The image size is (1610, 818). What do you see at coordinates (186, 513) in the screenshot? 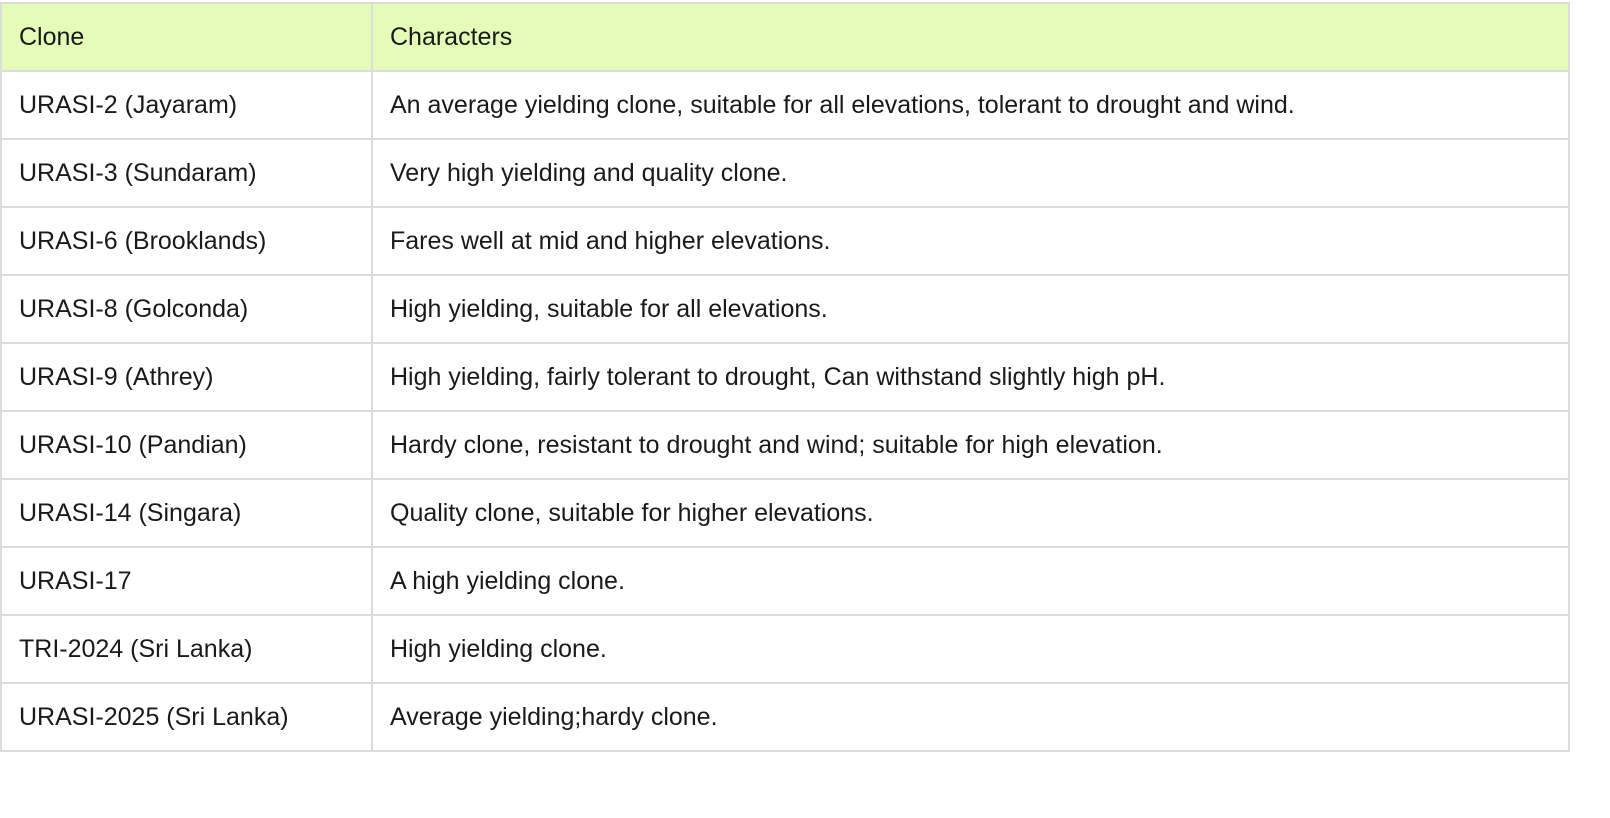
I see `clone-cell: URASI-14 (Singara)` at bounding box center [186, 513].